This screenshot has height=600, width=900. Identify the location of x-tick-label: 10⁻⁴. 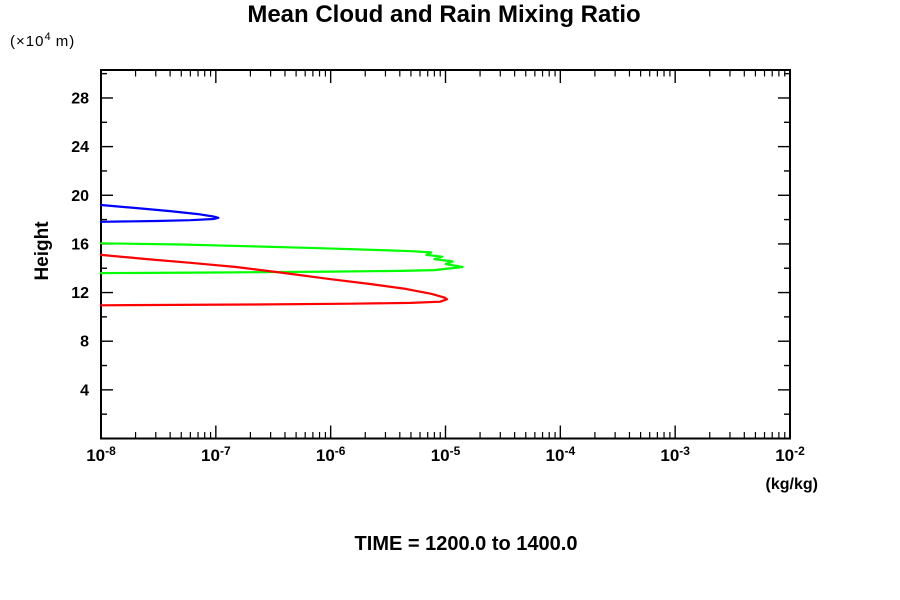
(561, 454).